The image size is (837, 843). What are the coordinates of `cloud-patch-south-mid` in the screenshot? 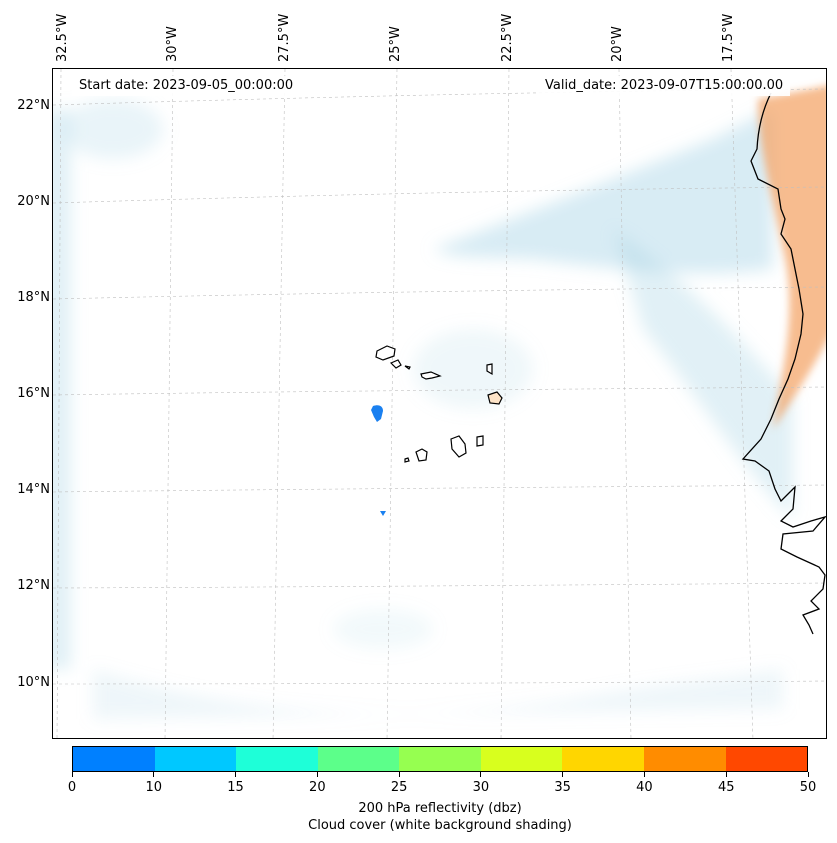 It's located at (383, 629).